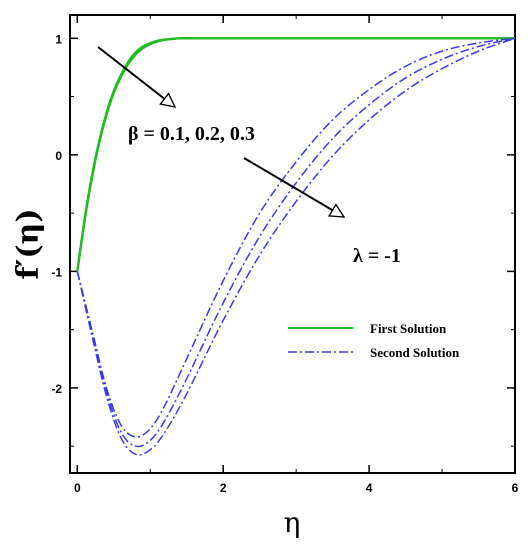 The height and width of the screenshot is (550, 530). I want to click on x-tick-label: 4, so click(369, 488).